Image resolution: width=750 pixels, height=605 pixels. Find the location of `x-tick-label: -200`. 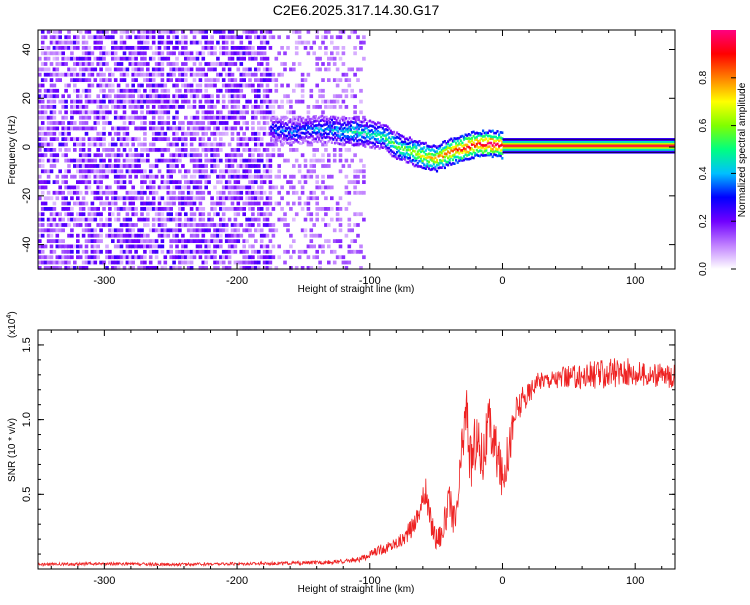

x-tick-label: -200 is located at coordinates (237, 581).